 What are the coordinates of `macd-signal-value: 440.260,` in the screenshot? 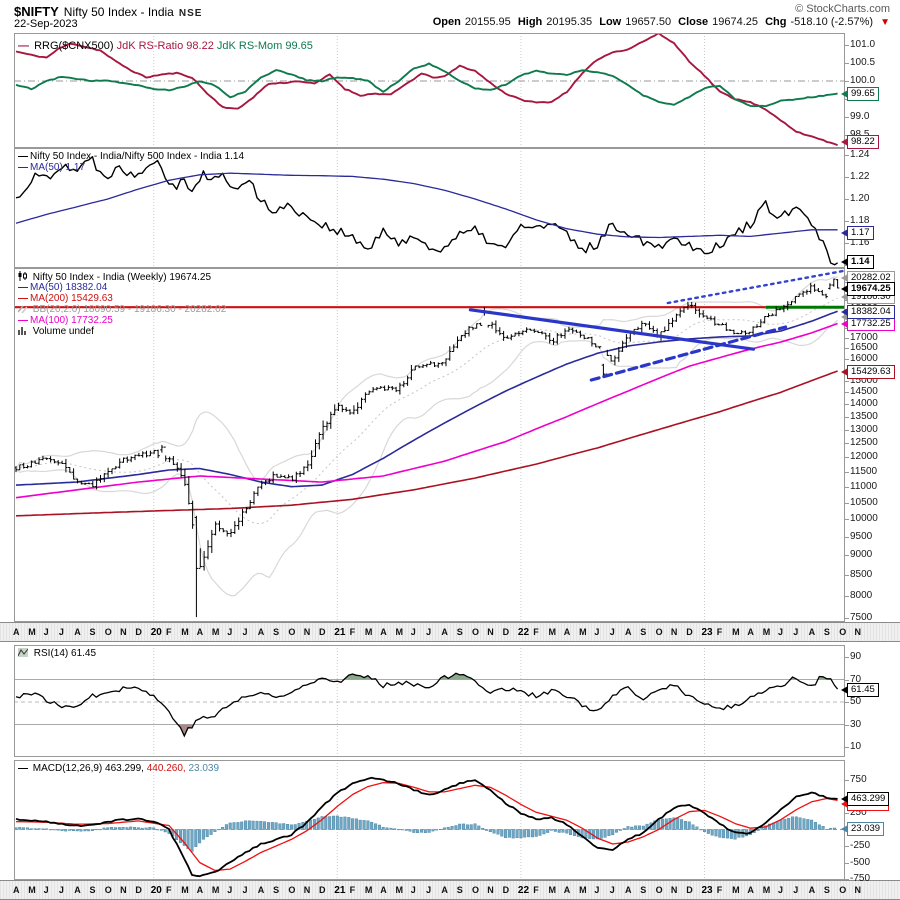 It's located at (164, 768).